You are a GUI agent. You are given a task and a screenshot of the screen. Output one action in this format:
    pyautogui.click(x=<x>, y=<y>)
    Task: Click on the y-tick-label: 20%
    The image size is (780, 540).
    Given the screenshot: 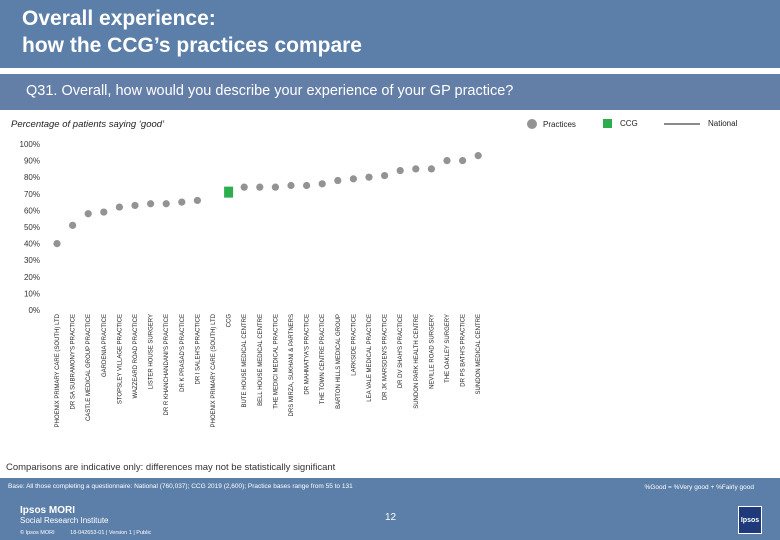 What is the action you would take?
    pyautogui.click(x=32, y=277)
    